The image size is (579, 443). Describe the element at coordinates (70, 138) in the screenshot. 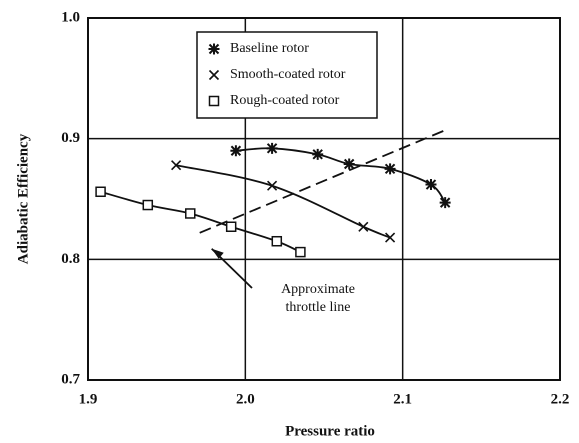

I see `y-tick-label: 0.9` at that location.